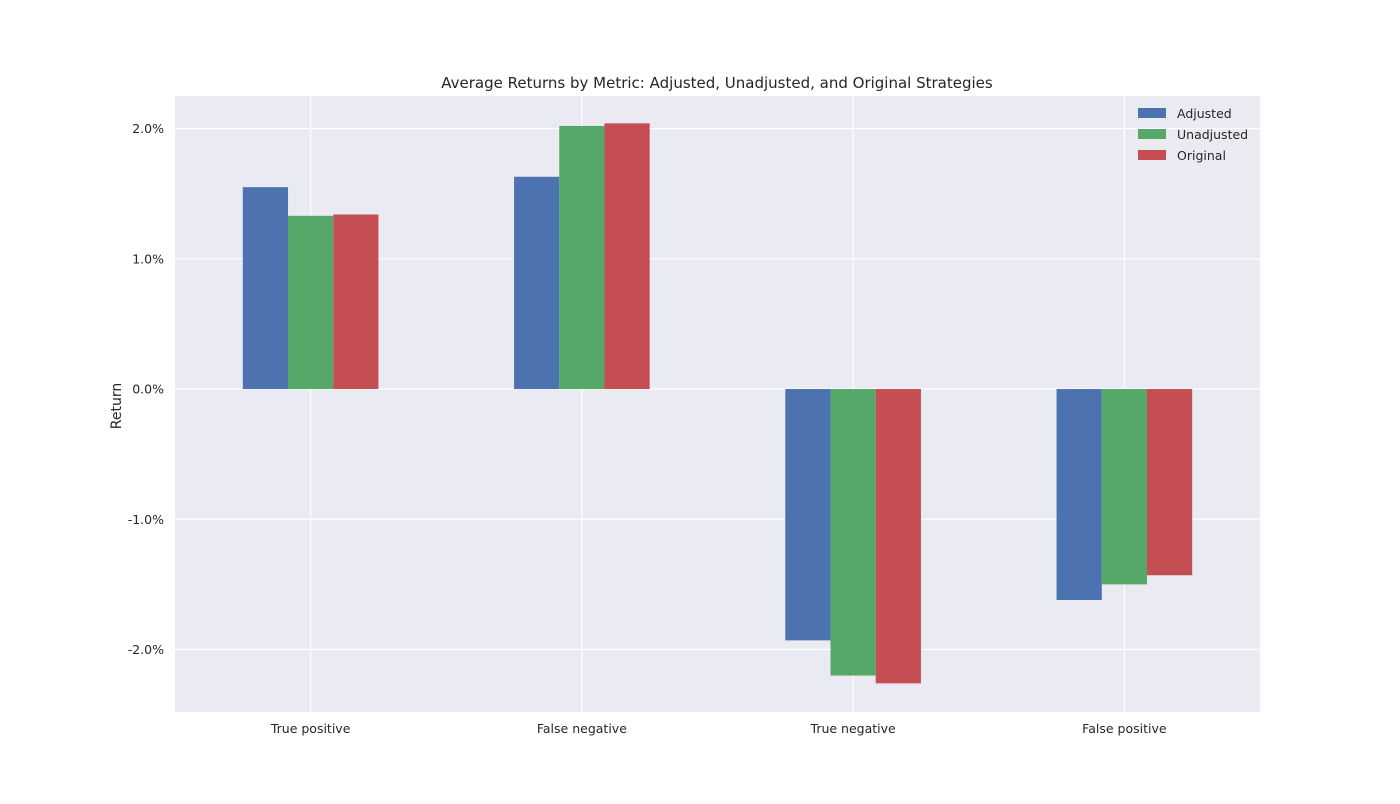 The height and width of the screenshot is (804, 1400). I want to click on y-tick-label: 0.0%, so click(148, 389).